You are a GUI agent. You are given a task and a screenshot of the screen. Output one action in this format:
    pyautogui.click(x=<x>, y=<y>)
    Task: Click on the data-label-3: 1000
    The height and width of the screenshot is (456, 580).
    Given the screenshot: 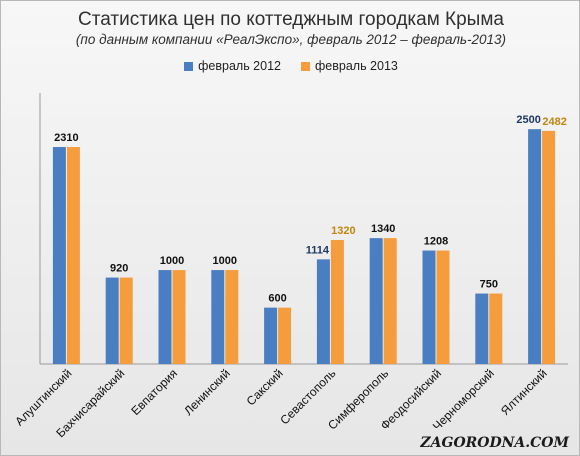 What is the action you would take?
    pyautogui.click(x=225, y=261)
    